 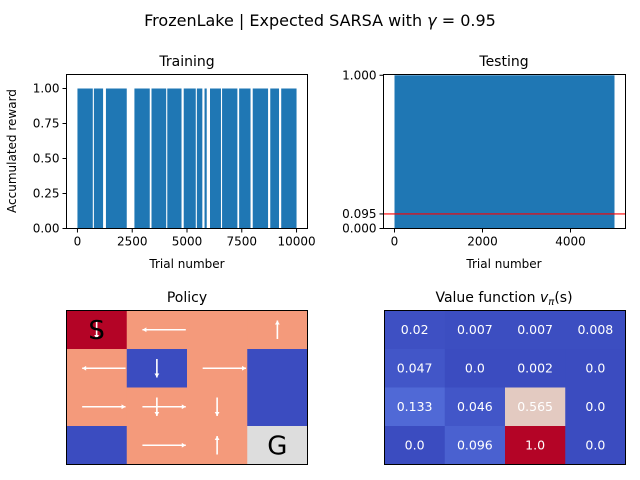 What do you see at coordinates (535, 406) in the screenshot?
I see `value-label: 0.565` at bounding box center [535, 406].